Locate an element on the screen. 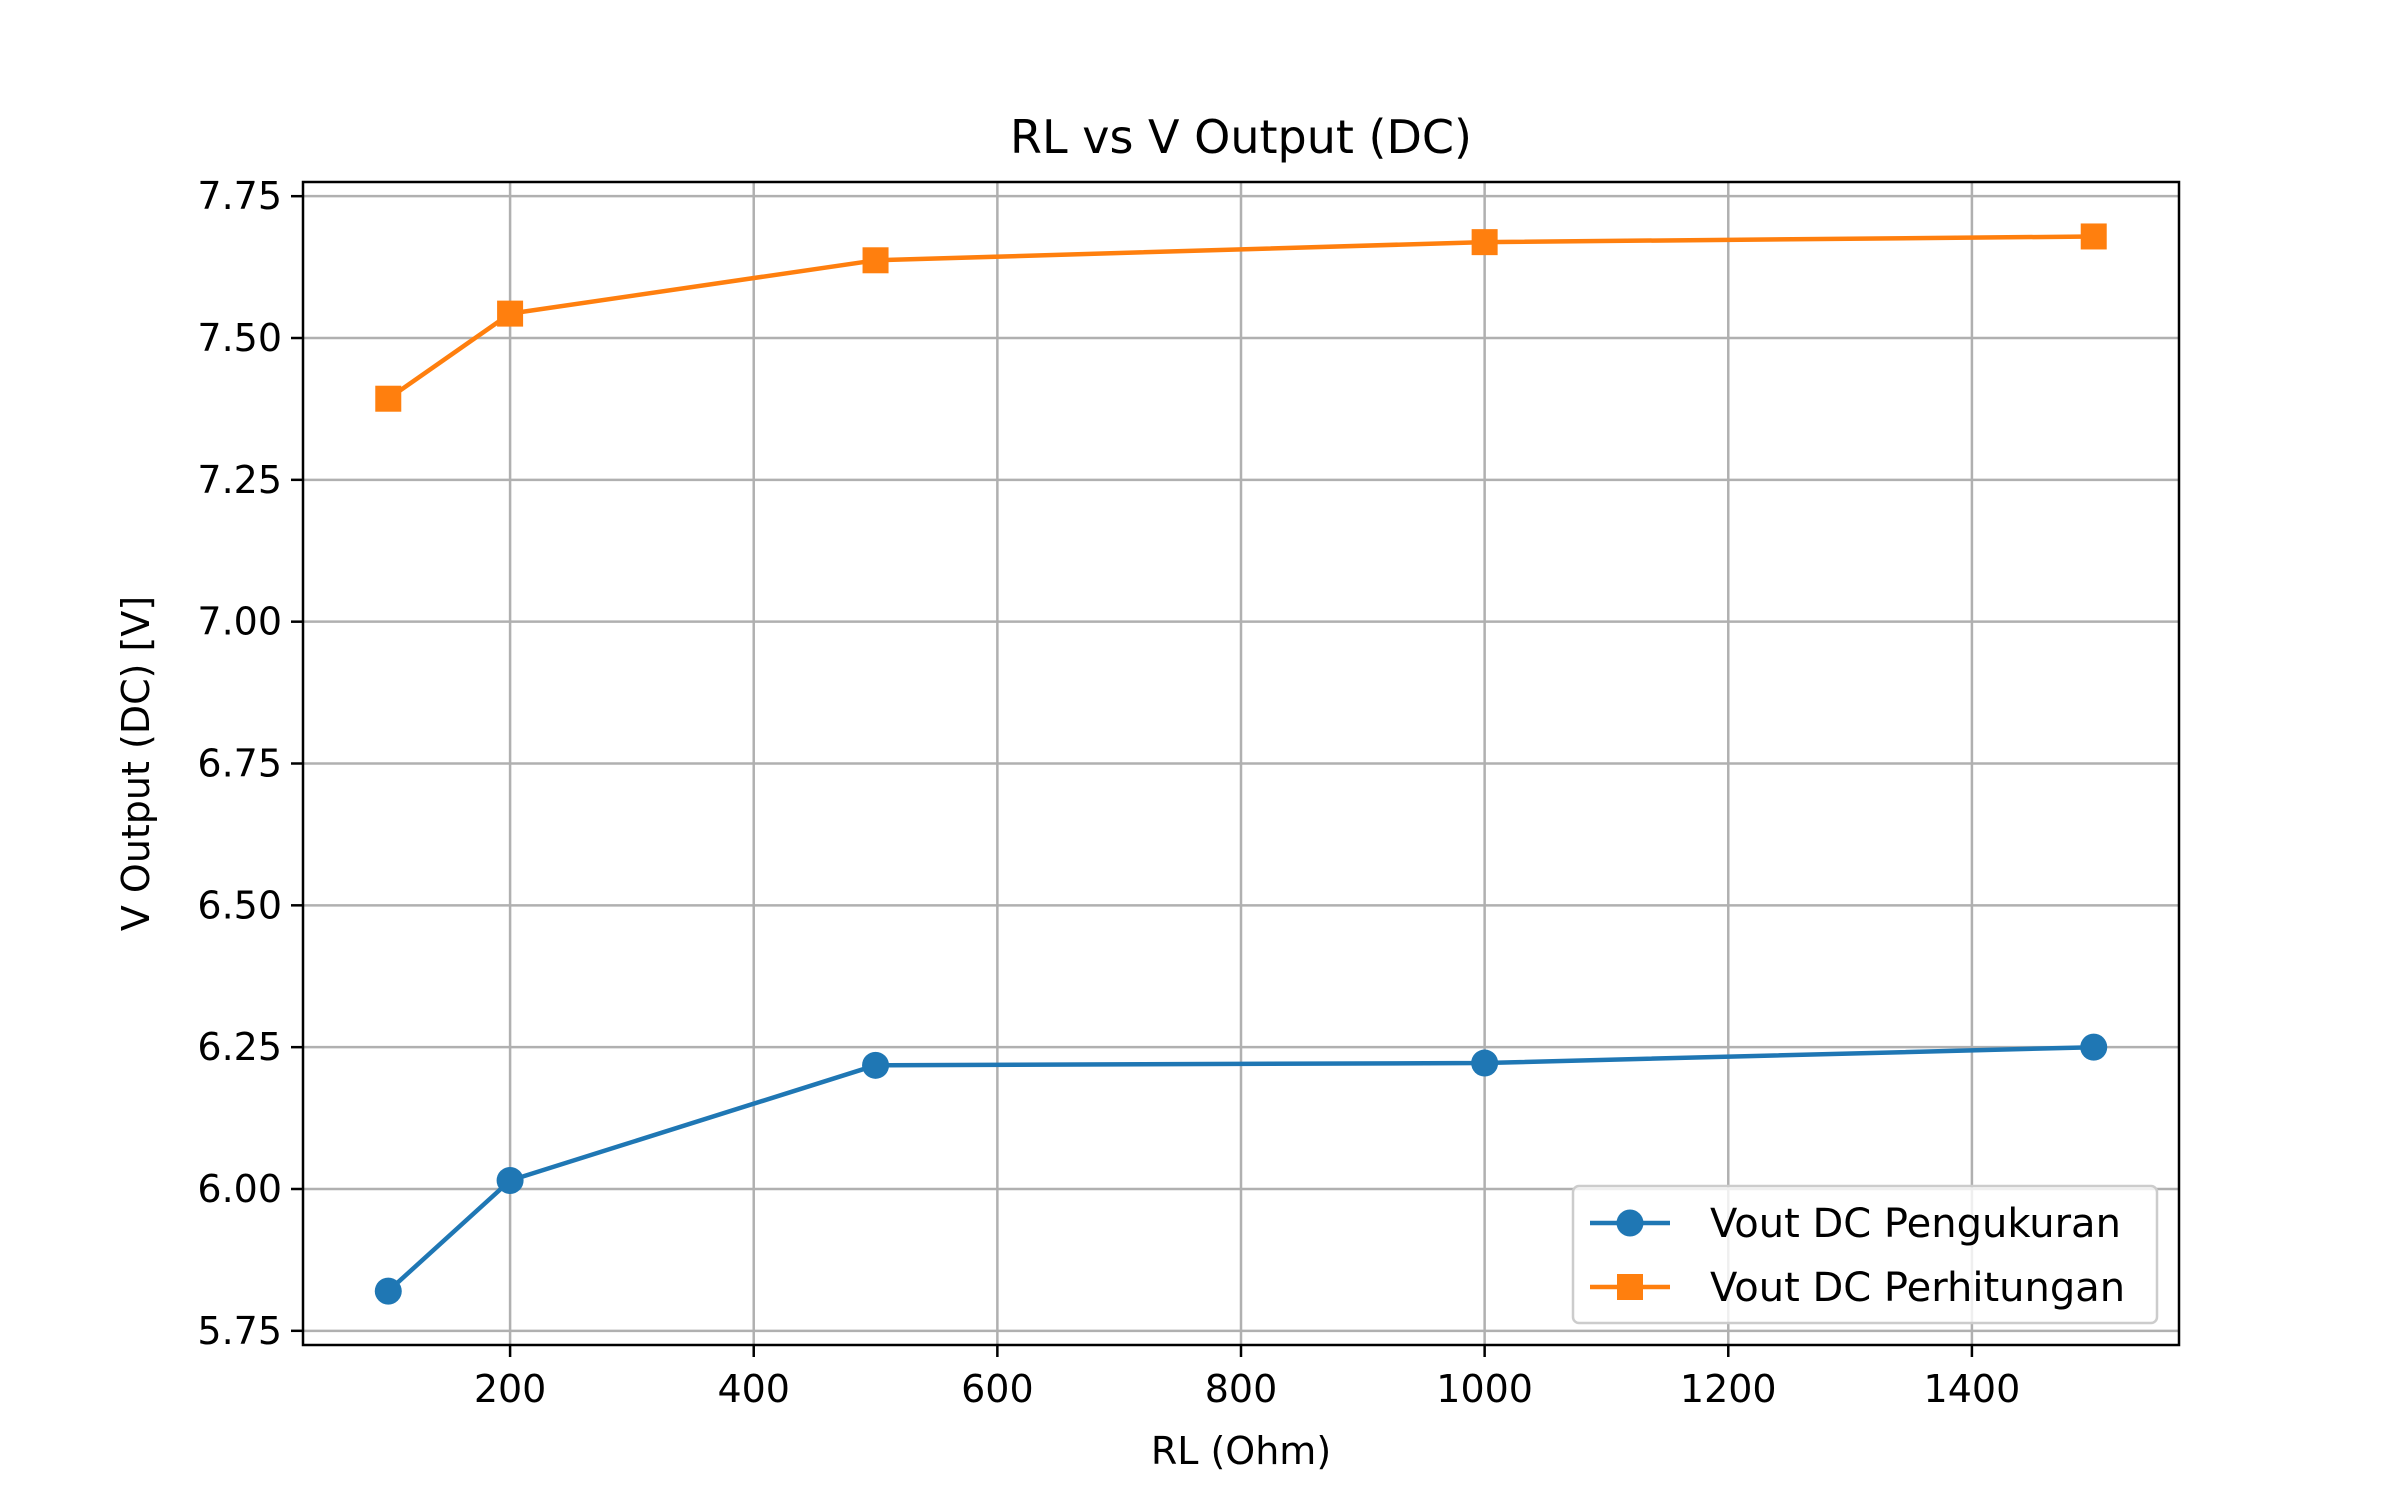 Image resolution: width=2400 pixels, height=1500 pixels. legend-items: Vout DC Pengukuran Vout DC Perhitungan is located at coordinates (1857, 1256).